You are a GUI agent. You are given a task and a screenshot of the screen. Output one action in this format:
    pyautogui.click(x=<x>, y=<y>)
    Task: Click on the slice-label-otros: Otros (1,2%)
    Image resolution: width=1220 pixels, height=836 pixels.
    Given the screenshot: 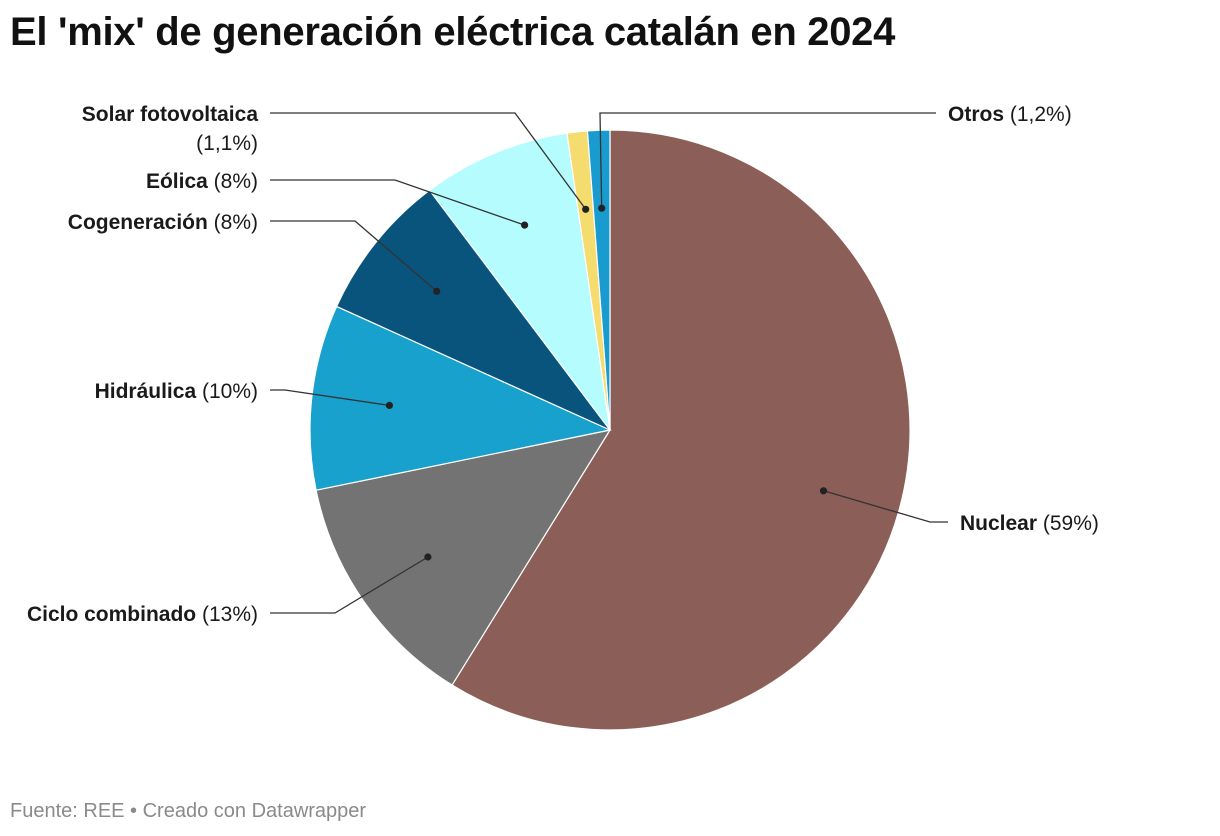 What is the action you would take?
    pyautogui.click(x=1010, y=114)
    